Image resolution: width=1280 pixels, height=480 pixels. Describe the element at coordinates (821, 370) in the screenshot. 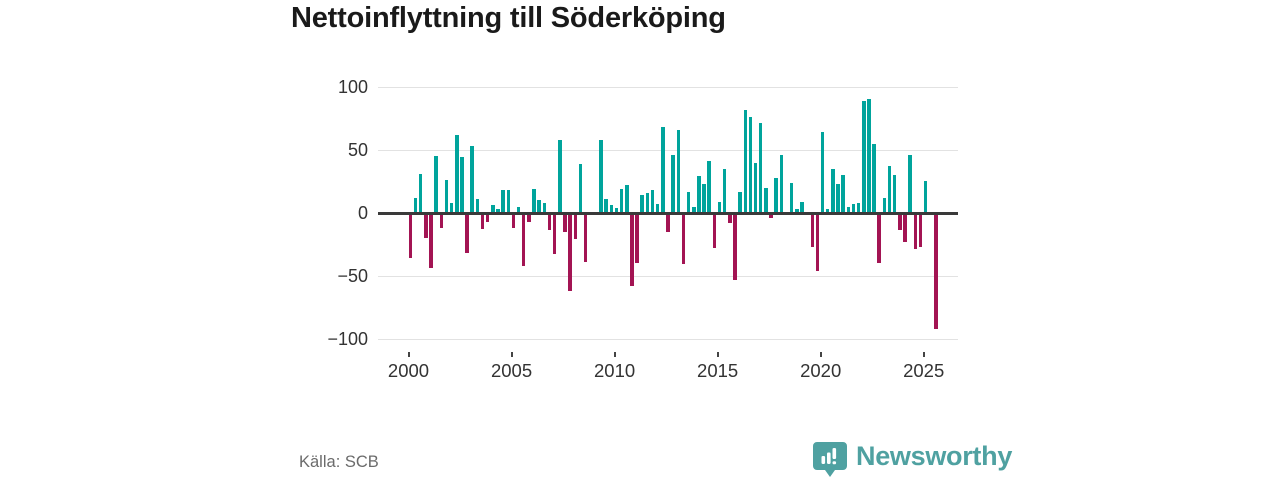

I see `x-axis-tick-label: 2020` at that location.